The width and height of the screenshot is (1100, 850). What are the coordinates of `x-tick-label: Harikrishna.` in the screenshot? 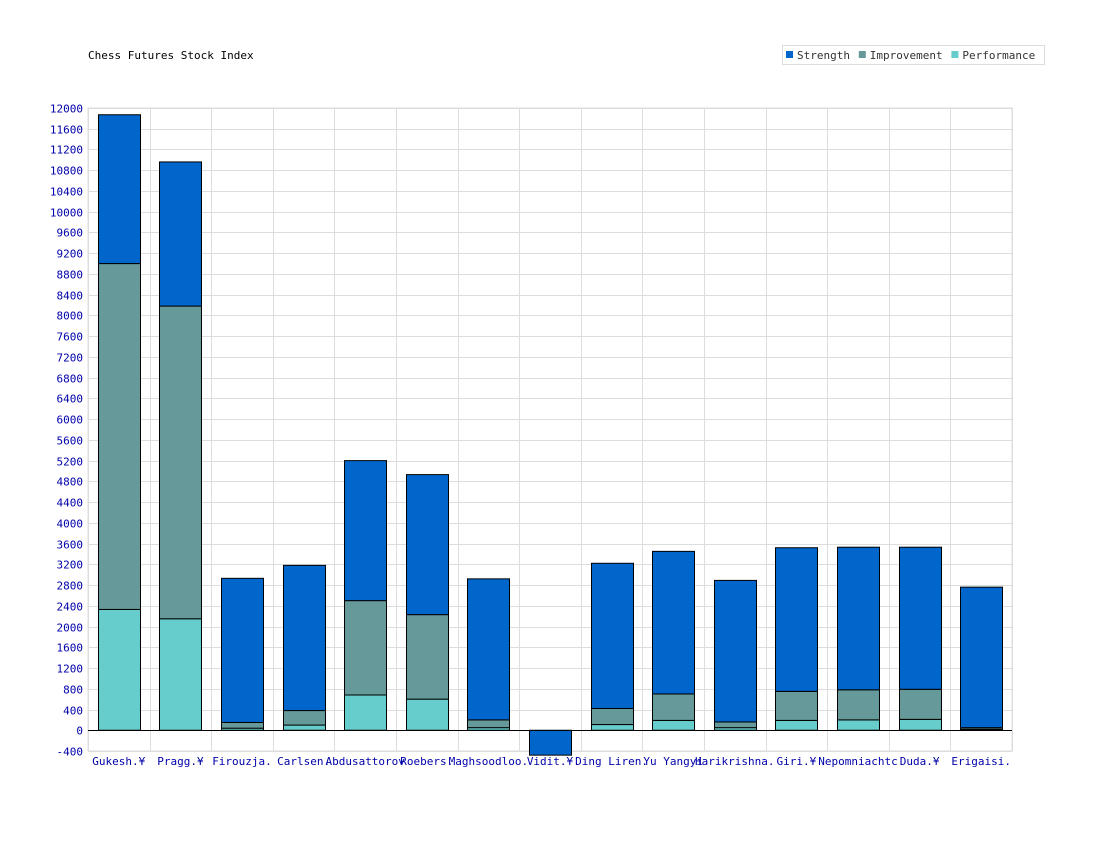 It's located at (734, 761).